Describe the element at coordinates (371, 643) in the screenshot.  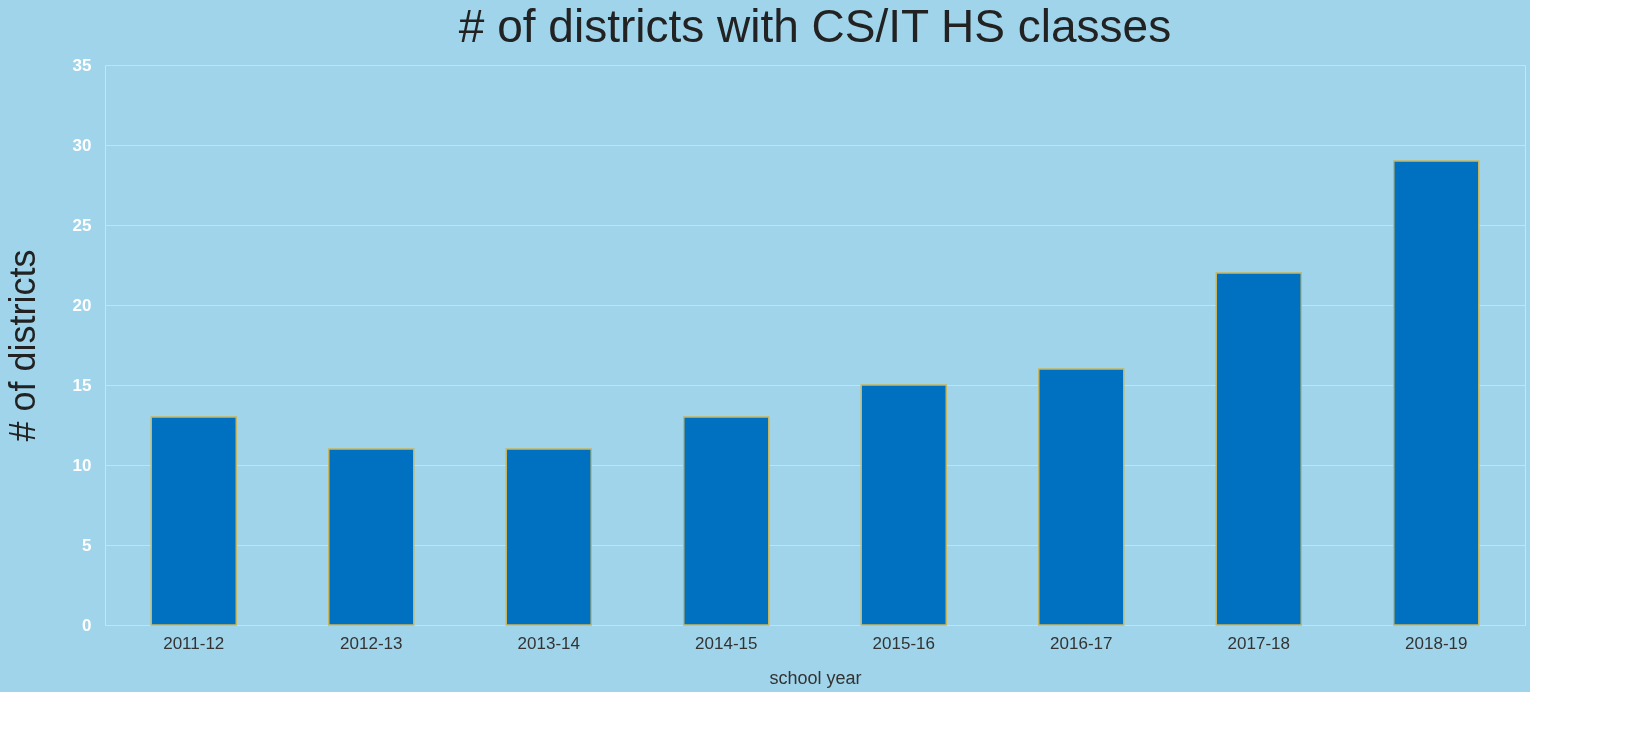
I see `x-tick-label: 2012-13` at that location.